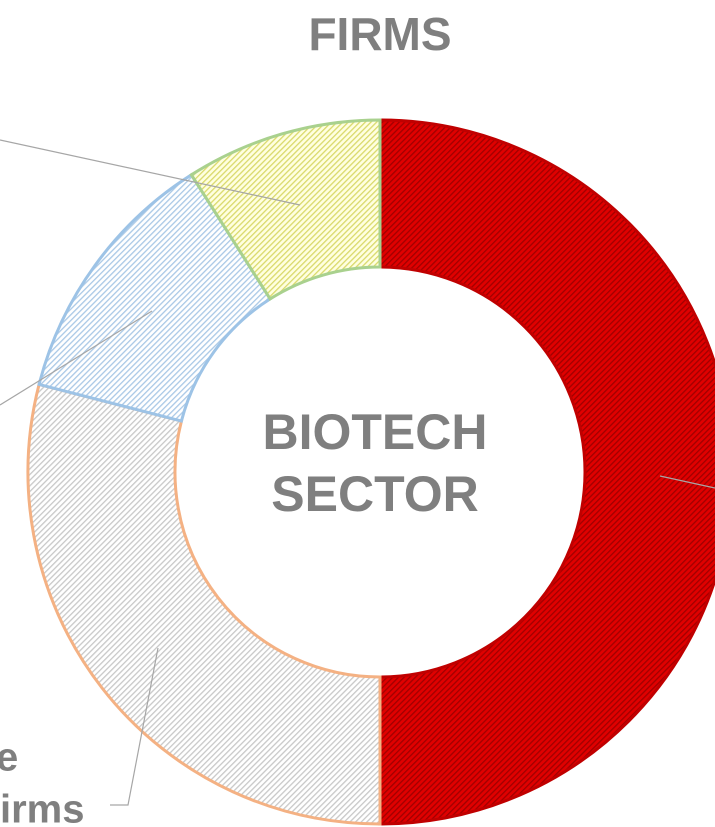  Describe the element at coordinates (42, 807) in the screenshot. I see `segment-label: irms` at that location.